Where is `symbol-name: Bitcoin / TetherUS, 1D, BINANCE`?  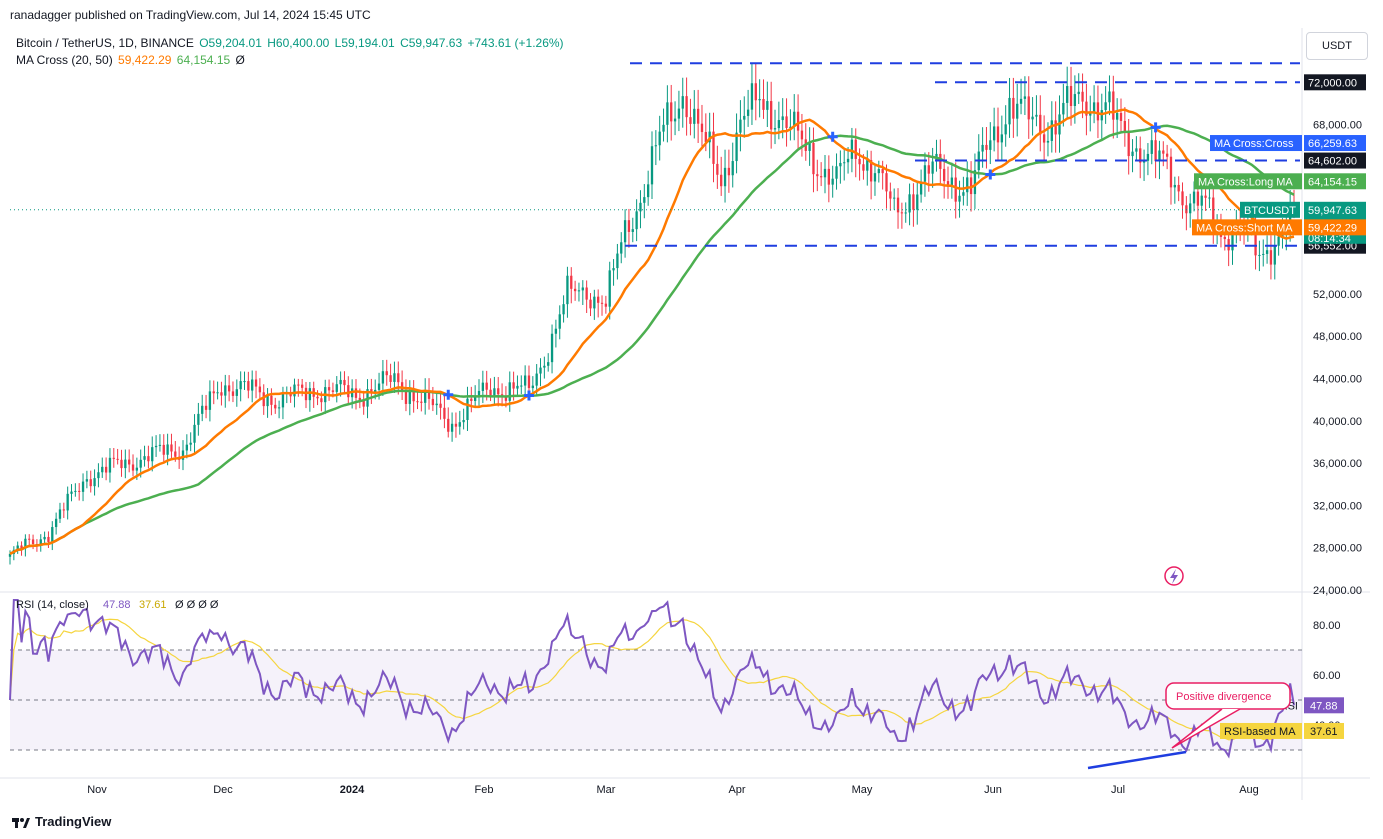 symbol-name: Bitcoin / TetherUS, 1D, BINANCE is located at coordinates (105, 43).